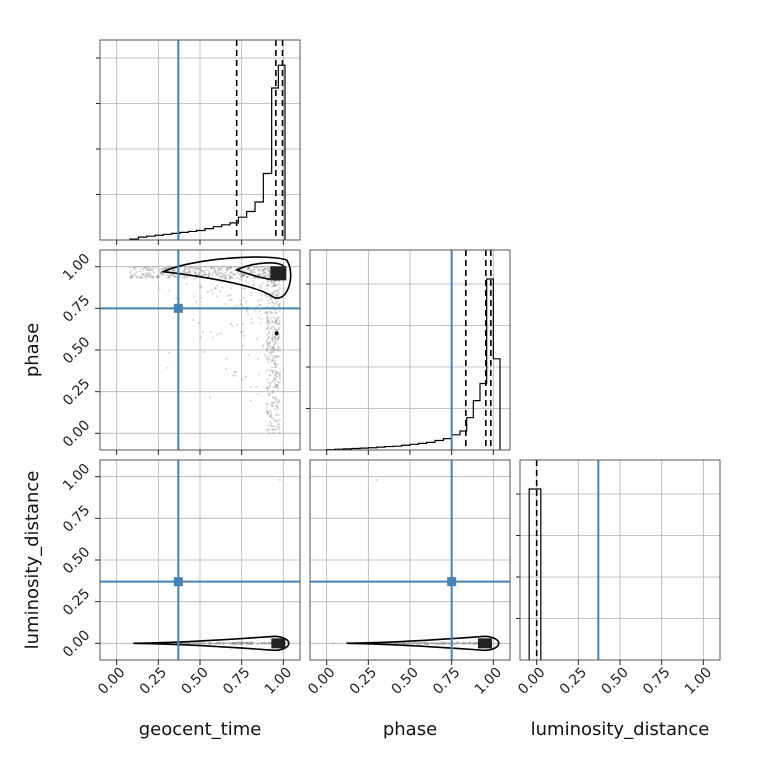 The width and height of the screenshot is (760, 760). What do you see at coordinates (111, 680) in the screenshot?
I see `x-tick-label: 0.00` at bounding box center [111, 680].